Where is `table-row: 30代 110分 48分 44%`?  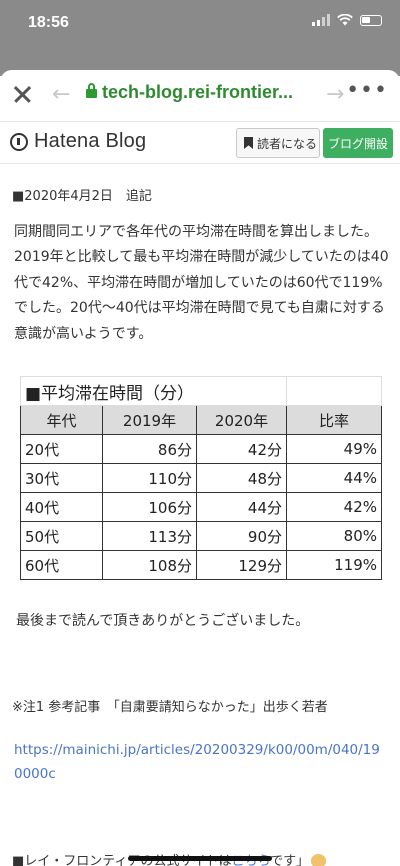 table-row: 30代 110分 48分 44% is located at coordinates (201, 478).